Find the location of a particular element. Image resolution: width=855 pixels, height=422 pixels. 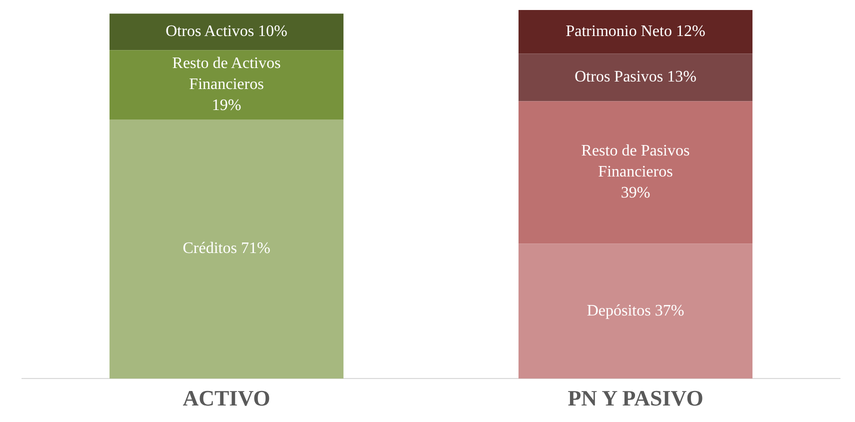

text: Créditos 71% is located at coordinates (226, 249).